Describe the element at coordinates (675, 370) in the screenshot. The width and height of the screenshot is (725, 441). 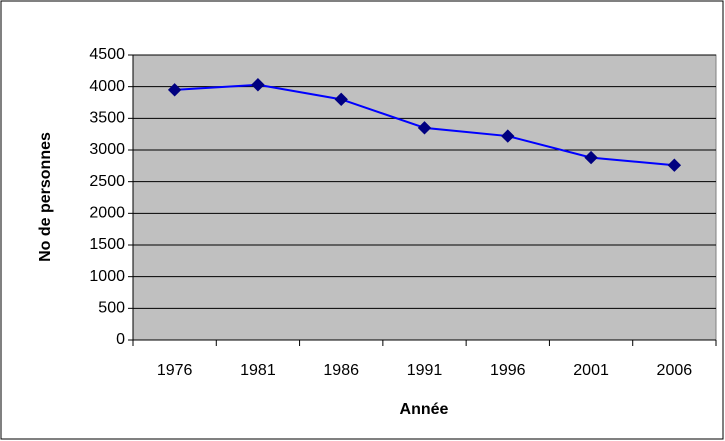
I see `x-tick-label: 2006` at that location.